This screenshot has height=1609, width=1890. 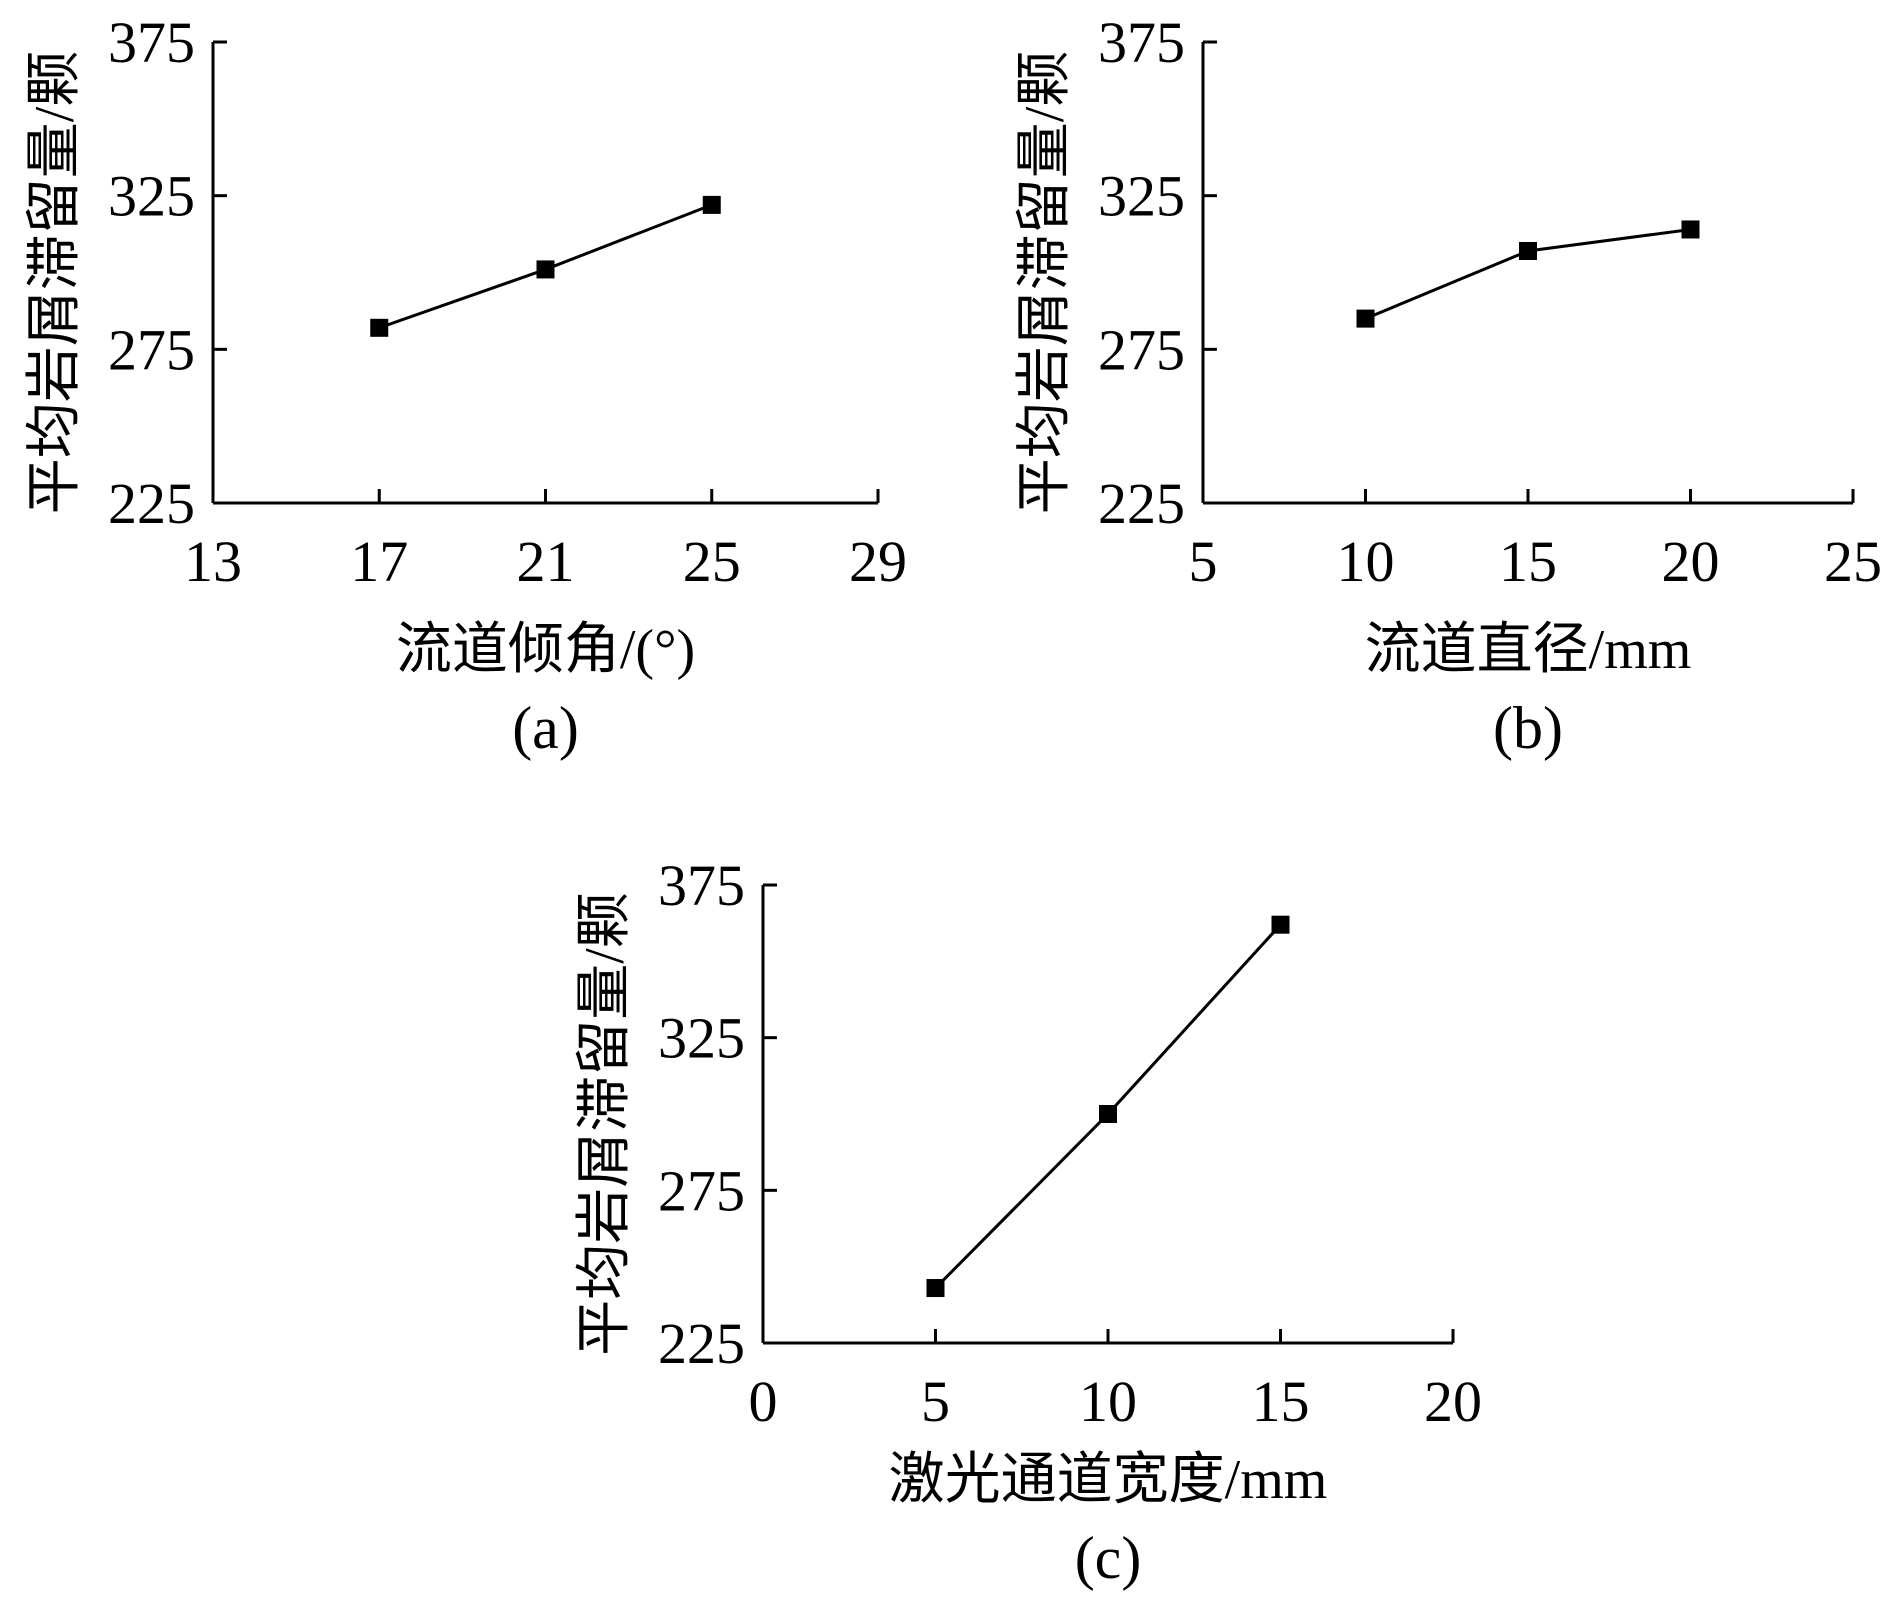 I want to click on chart-b-y-axis-title: 平均岩屑滞留量/颗, so click(x=1045, y=283).